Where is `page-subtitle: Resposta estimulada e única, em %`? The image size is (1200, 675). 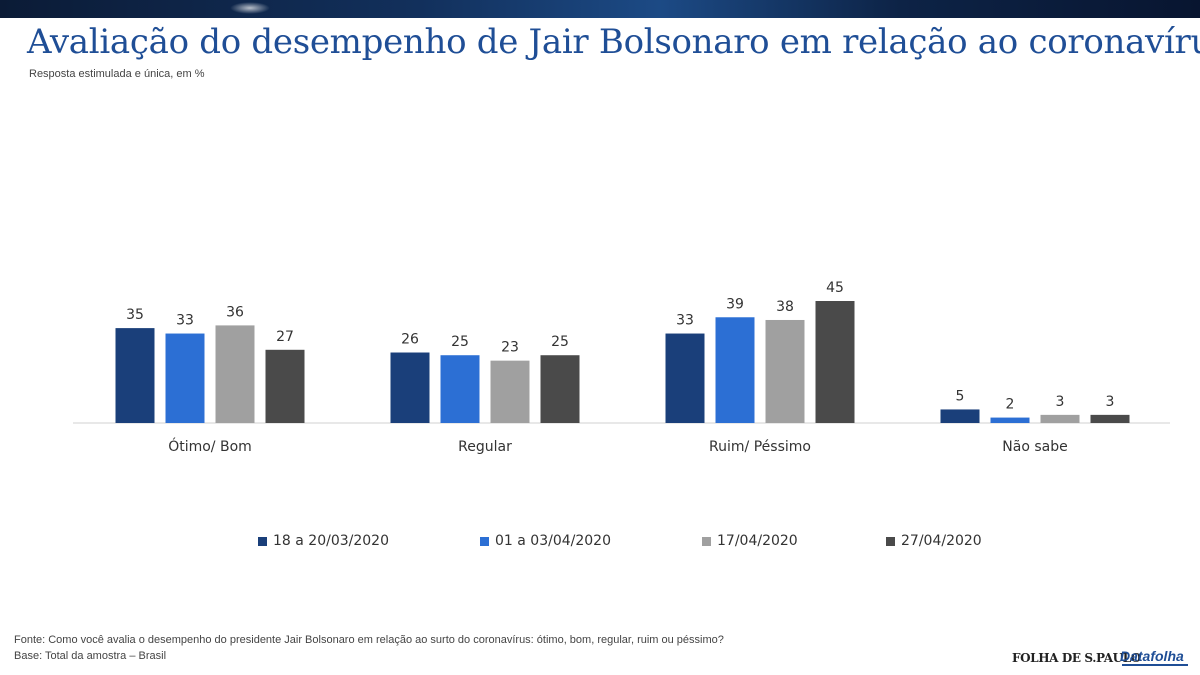
page-subtitle: Resposta estimulada e única, em % is located at coordinates (117, 74).